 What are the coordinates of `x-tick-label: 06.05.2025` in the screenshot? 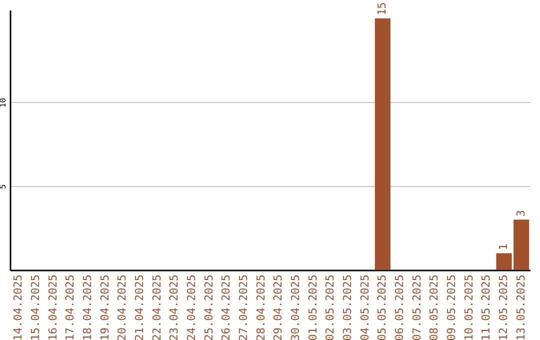 It's located at (399, 307).